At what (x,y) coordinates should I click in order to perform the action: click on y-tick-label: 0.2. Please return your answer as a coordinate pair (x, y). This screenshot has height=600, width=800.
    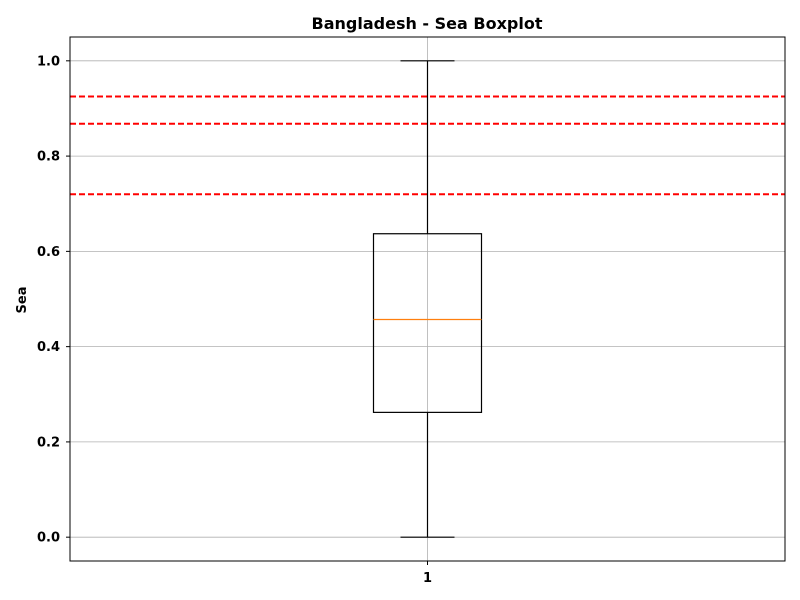
    Looking at the image, I should click on (48, 442).